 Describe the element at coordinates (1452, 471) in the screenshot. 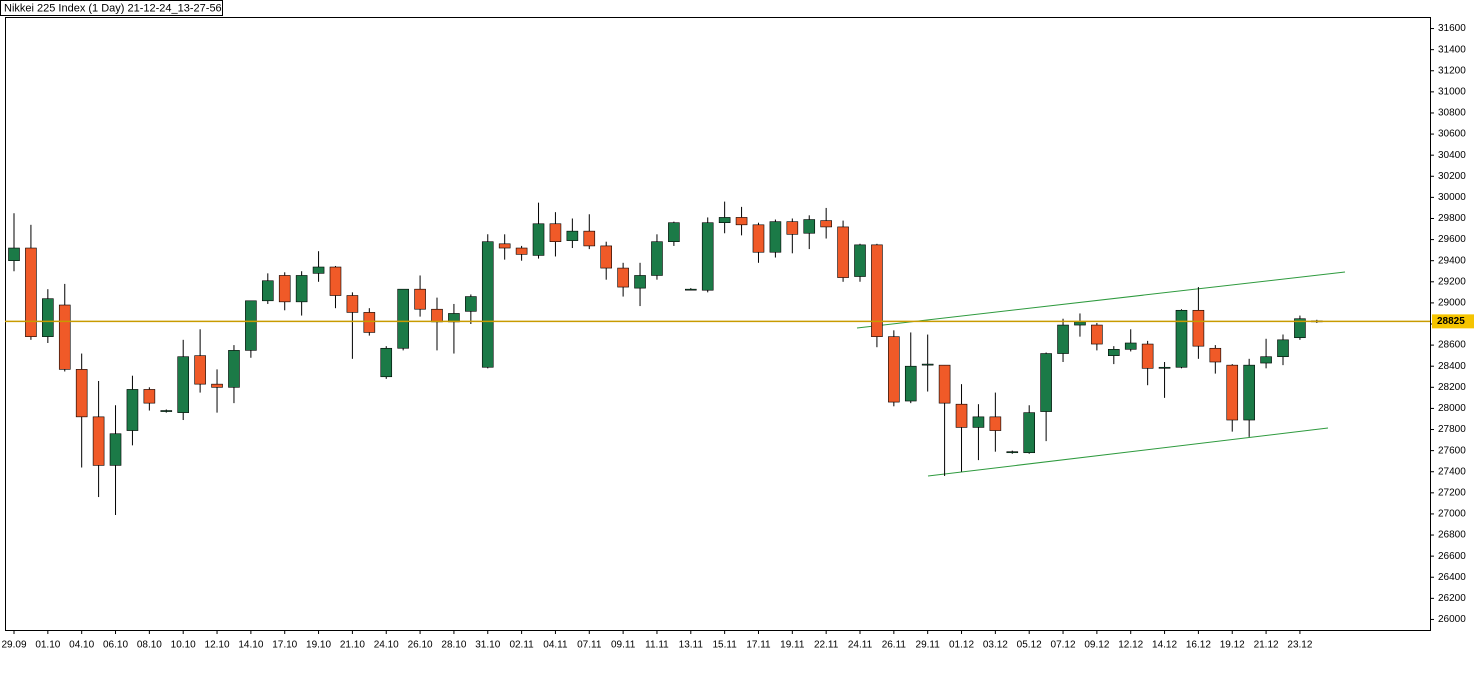

I see `y-tick-label: 27400` at that location.